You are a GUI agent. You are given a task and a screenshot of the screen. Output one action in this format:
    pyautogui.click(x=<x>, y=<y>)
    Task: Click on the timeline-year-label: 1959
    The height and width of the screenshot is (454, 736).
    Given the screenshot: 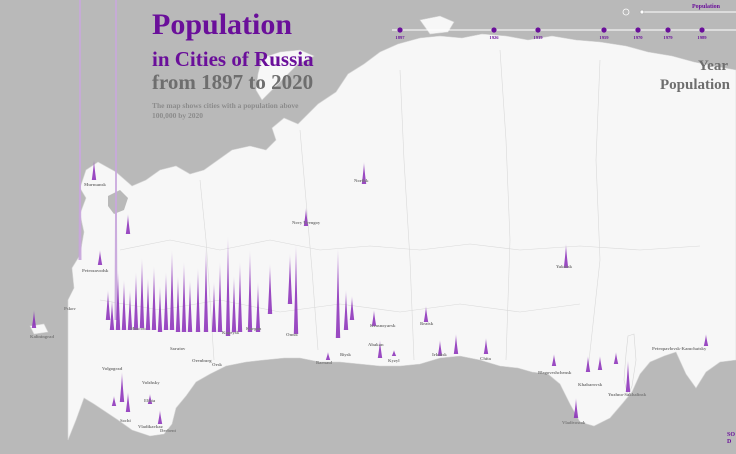 What is the action you would take?
    pyautogui.click(x=604, y=37)
    